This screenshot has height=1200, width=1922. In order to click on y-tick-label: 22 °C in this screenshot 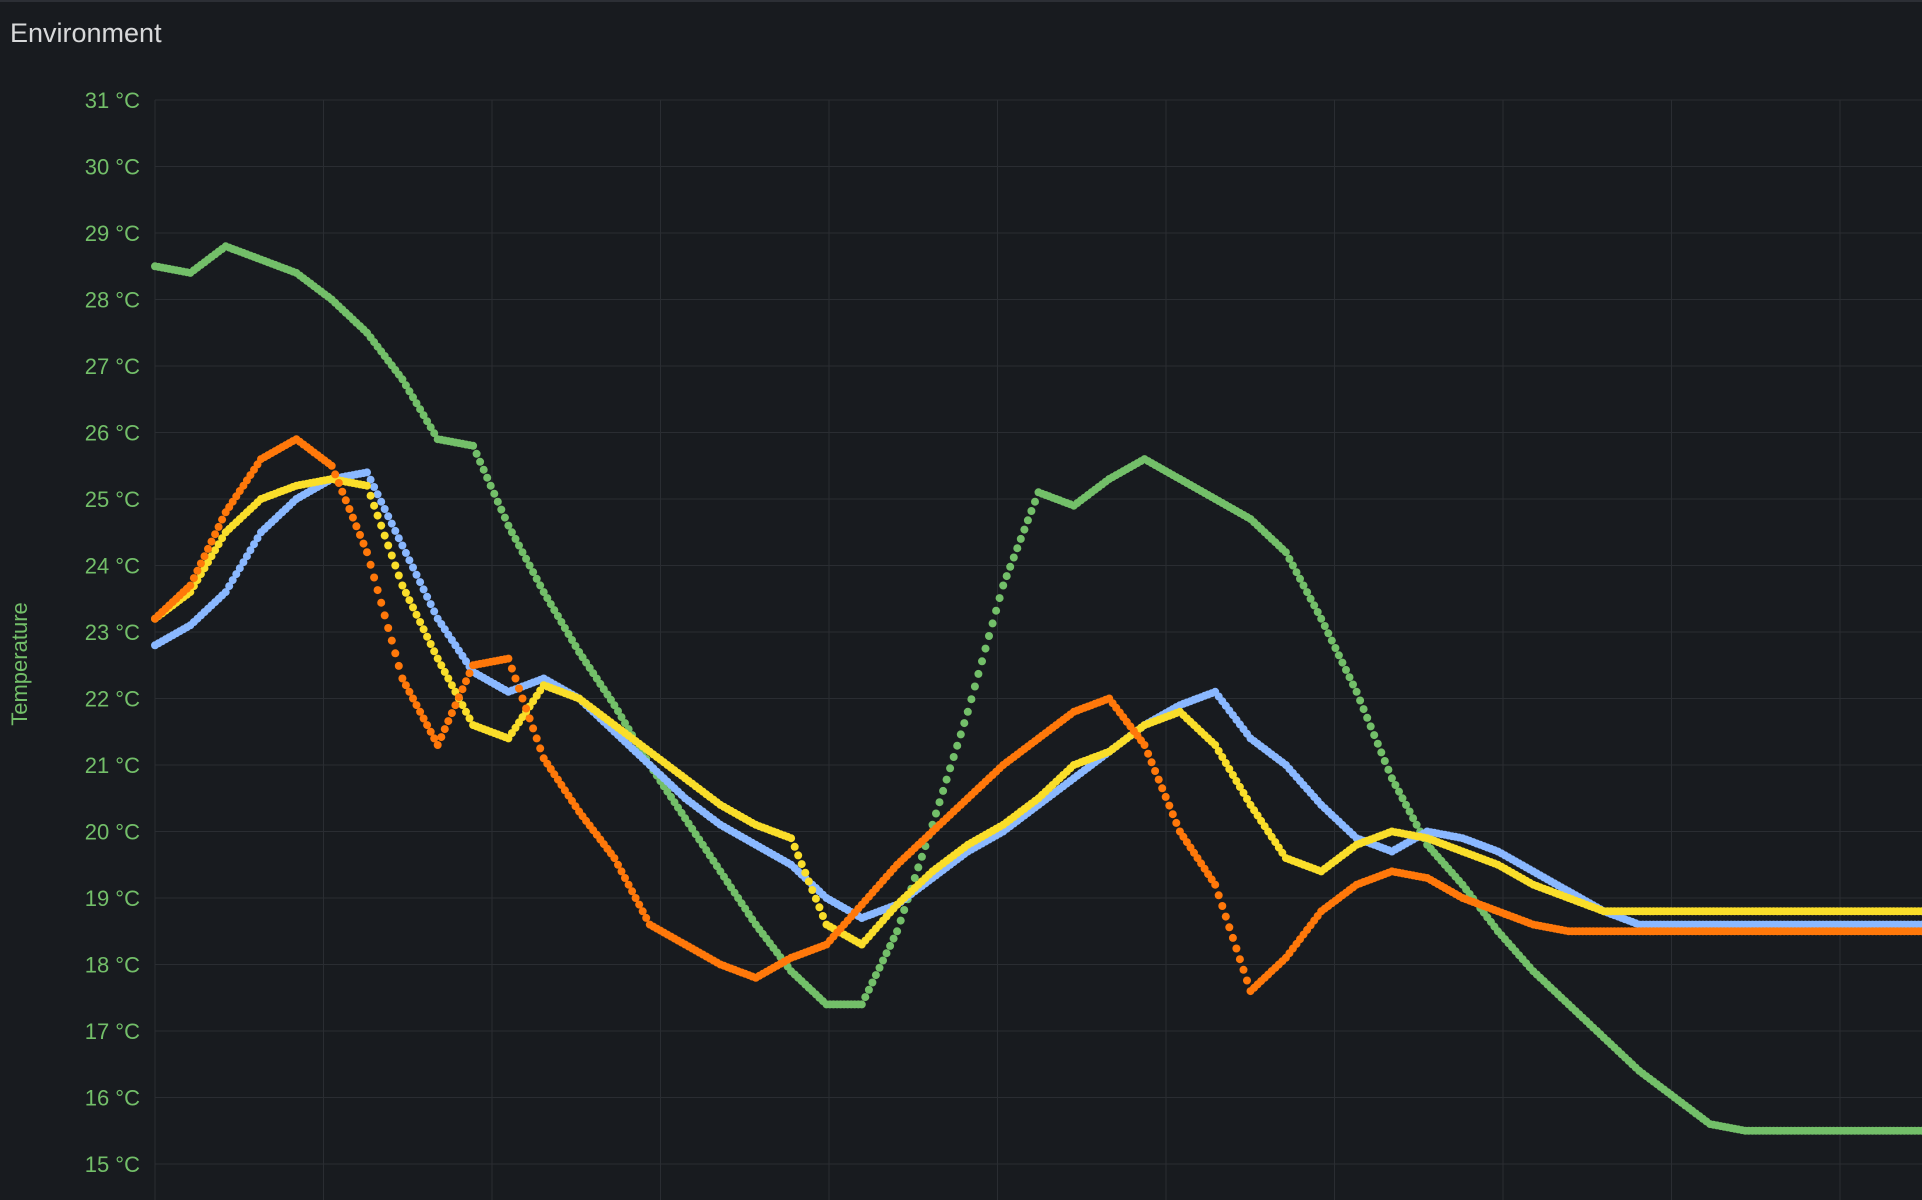, I will do `click(112, 699)`.